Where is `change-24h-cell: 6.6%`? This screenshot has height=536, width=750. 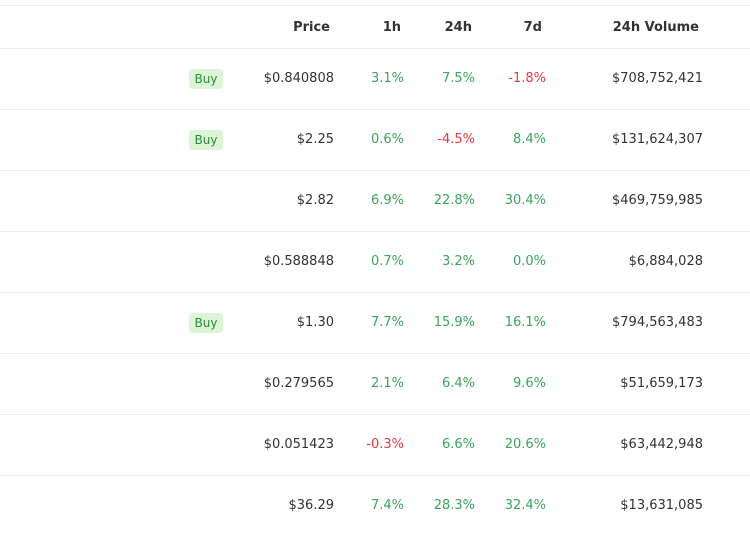 change-24h-cell: 6.6% is located at coordinates (458, 444).